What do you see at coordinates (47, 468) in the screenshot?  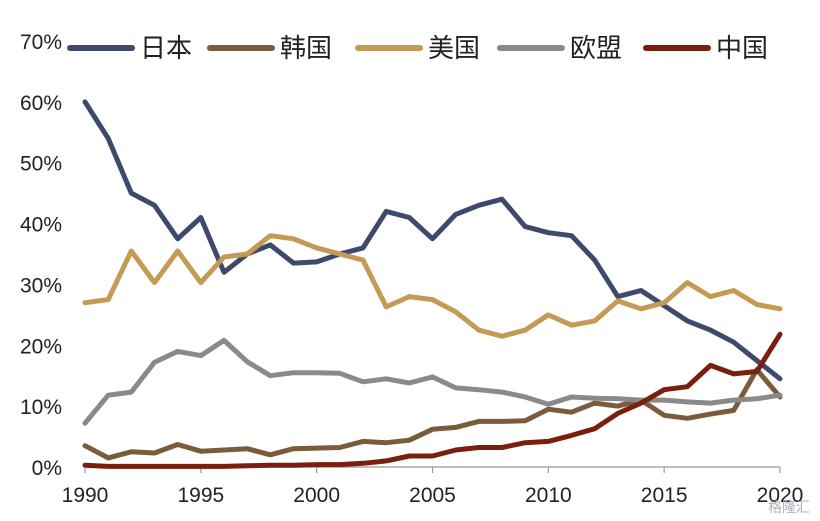 I see `y-tick-label: 0%` at bounding box center [47, 468].